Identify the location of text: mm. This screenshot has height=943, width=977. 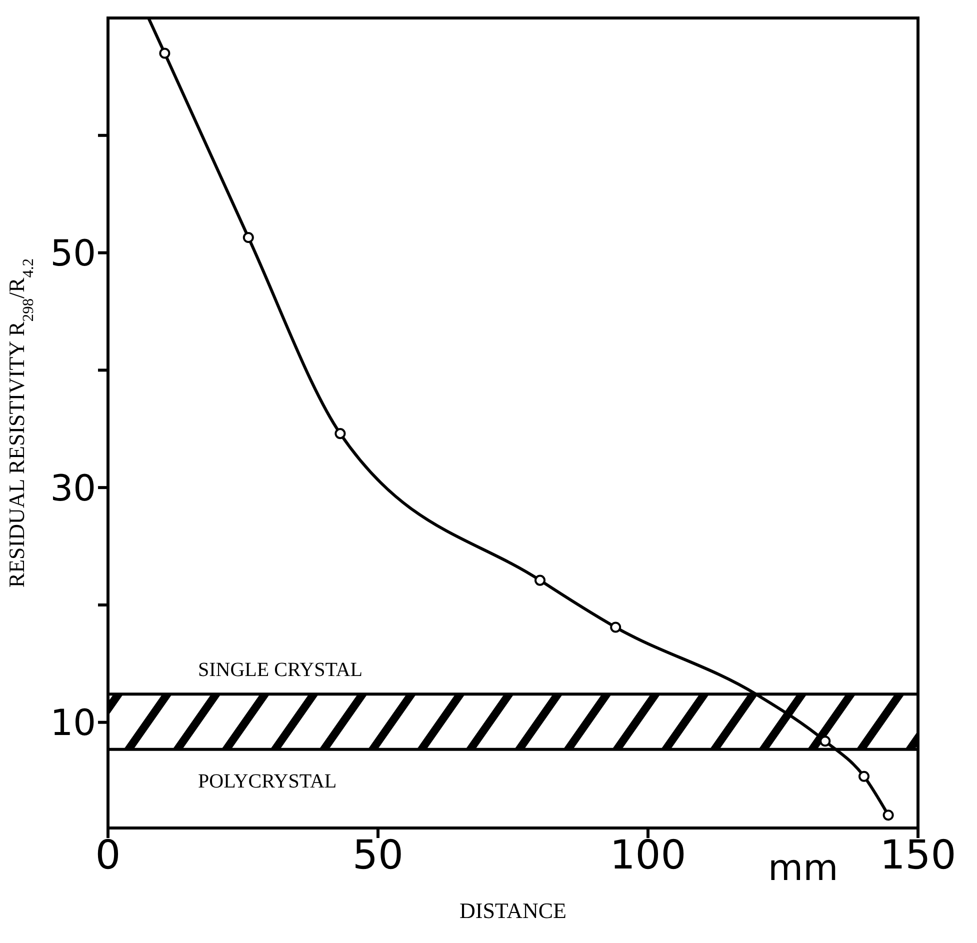
(803, 868).